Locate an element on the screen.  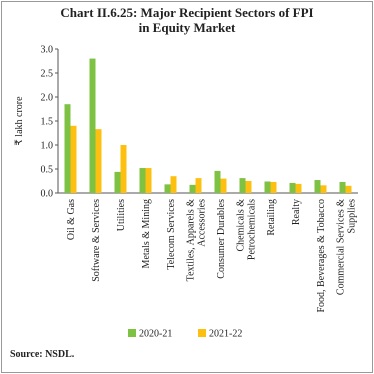
y-axis-label: ₹ lakh crore is located at coordinates (19, 121).